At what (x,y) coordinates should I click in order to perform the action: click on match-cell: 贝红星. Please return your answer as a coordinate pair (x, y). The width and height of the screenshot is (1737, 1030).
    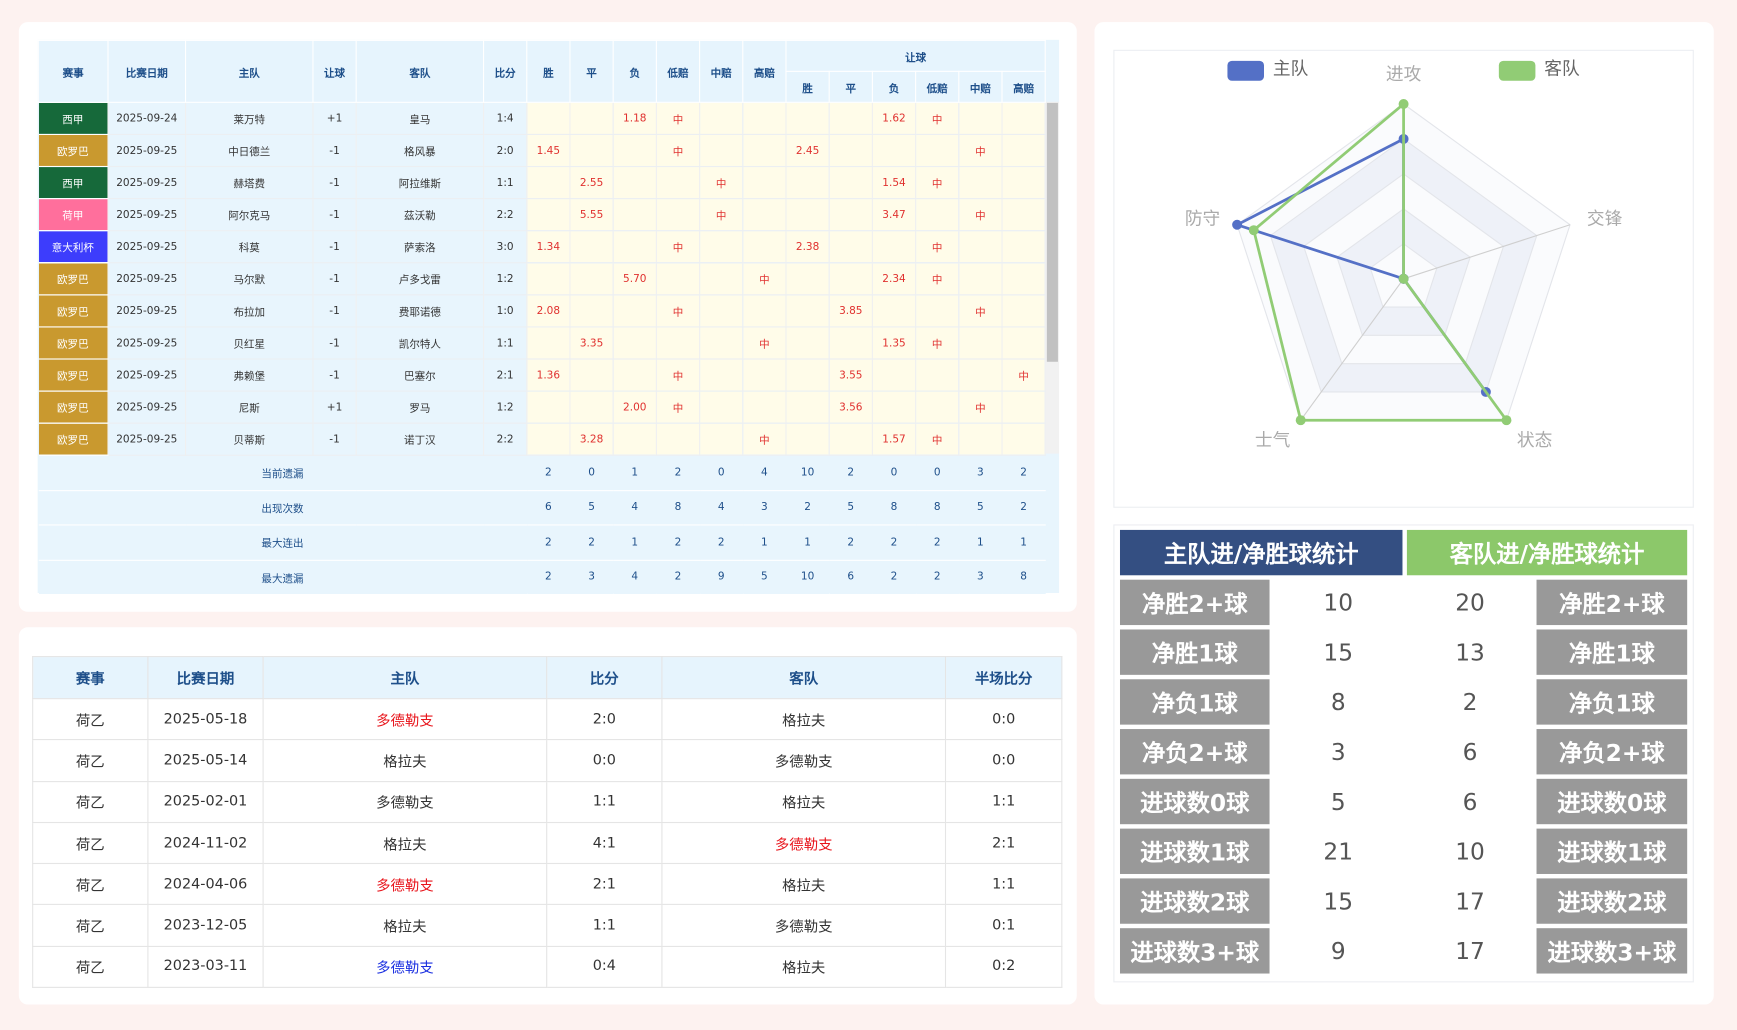
    Looking at the image, I should click on (249, 343).